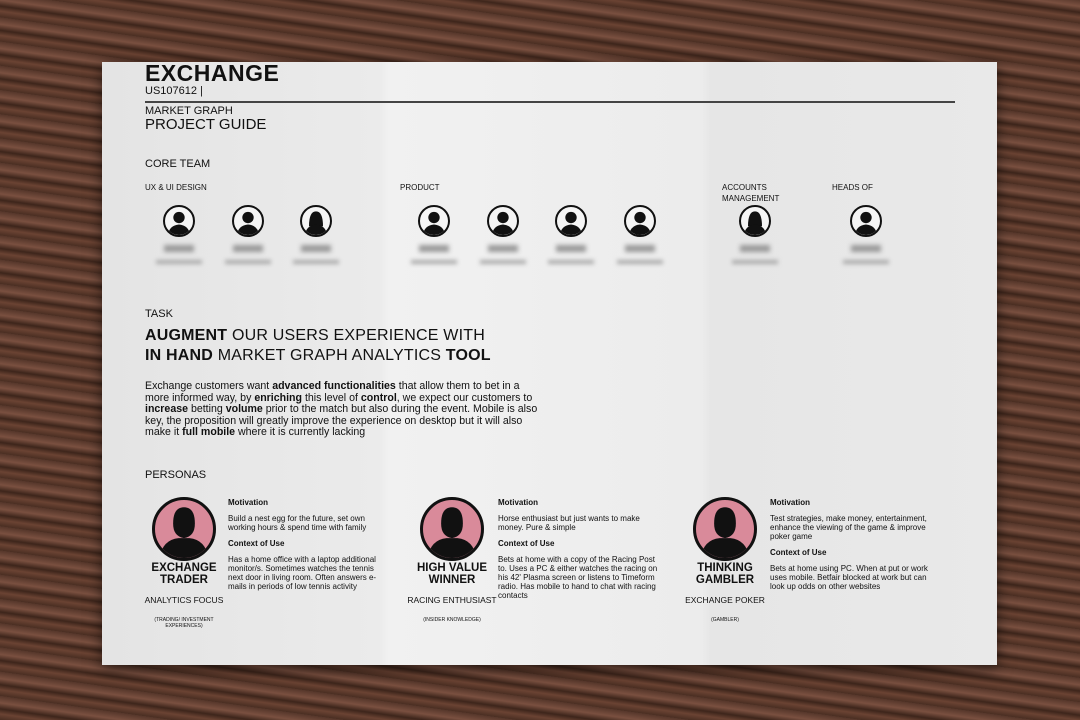 The width and height of the screenshot is (1080, 720). Describe the element at coordinates (452, 574) in the screenshot. I see `persona-name: HIGH VALUE WINNER` at that location.